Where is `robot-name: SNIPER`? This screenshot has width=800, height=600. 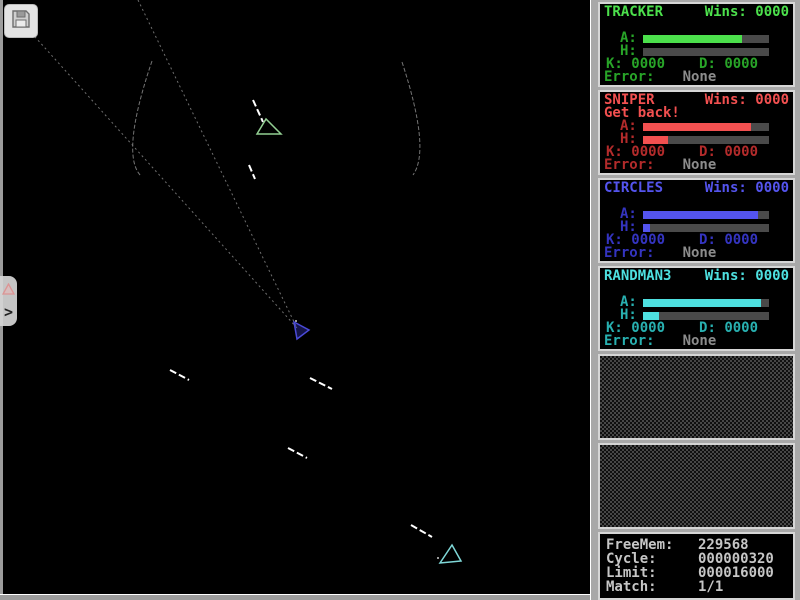 robot-name: SNIPER is located at coordinates (629, 100).